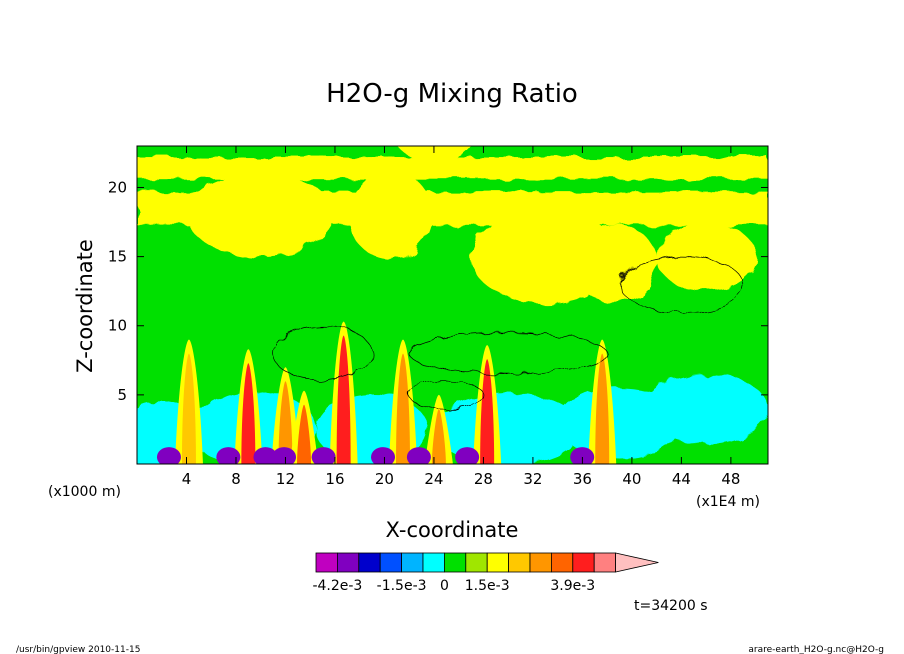 The image size is (904, 654). What do you see at coordinates (631, 479) in the screenshot?
I see `x-tick-label: 40` at bounding box center [631, 479].